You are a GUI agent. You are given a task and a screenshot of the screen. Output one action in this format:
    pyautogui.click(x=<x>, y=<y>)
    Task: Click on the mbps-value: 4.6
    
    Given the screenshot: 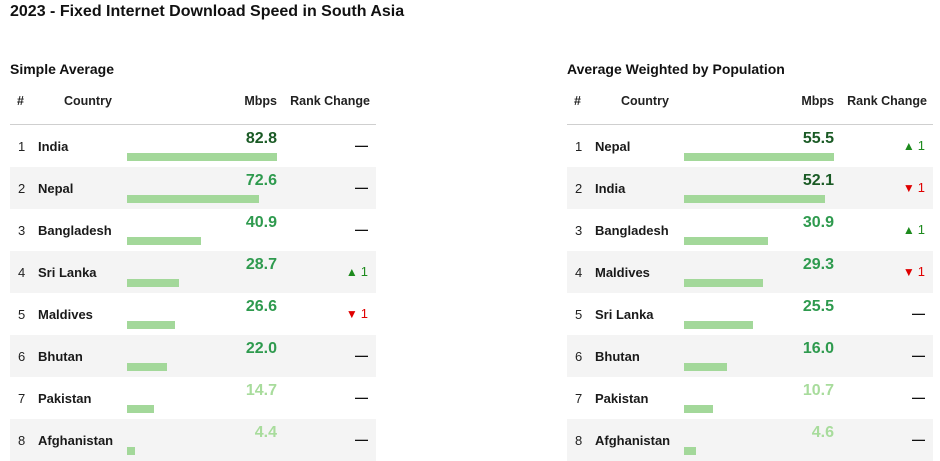 What is the action you would take?
    pyautogui.click(x=822, y=432)
    